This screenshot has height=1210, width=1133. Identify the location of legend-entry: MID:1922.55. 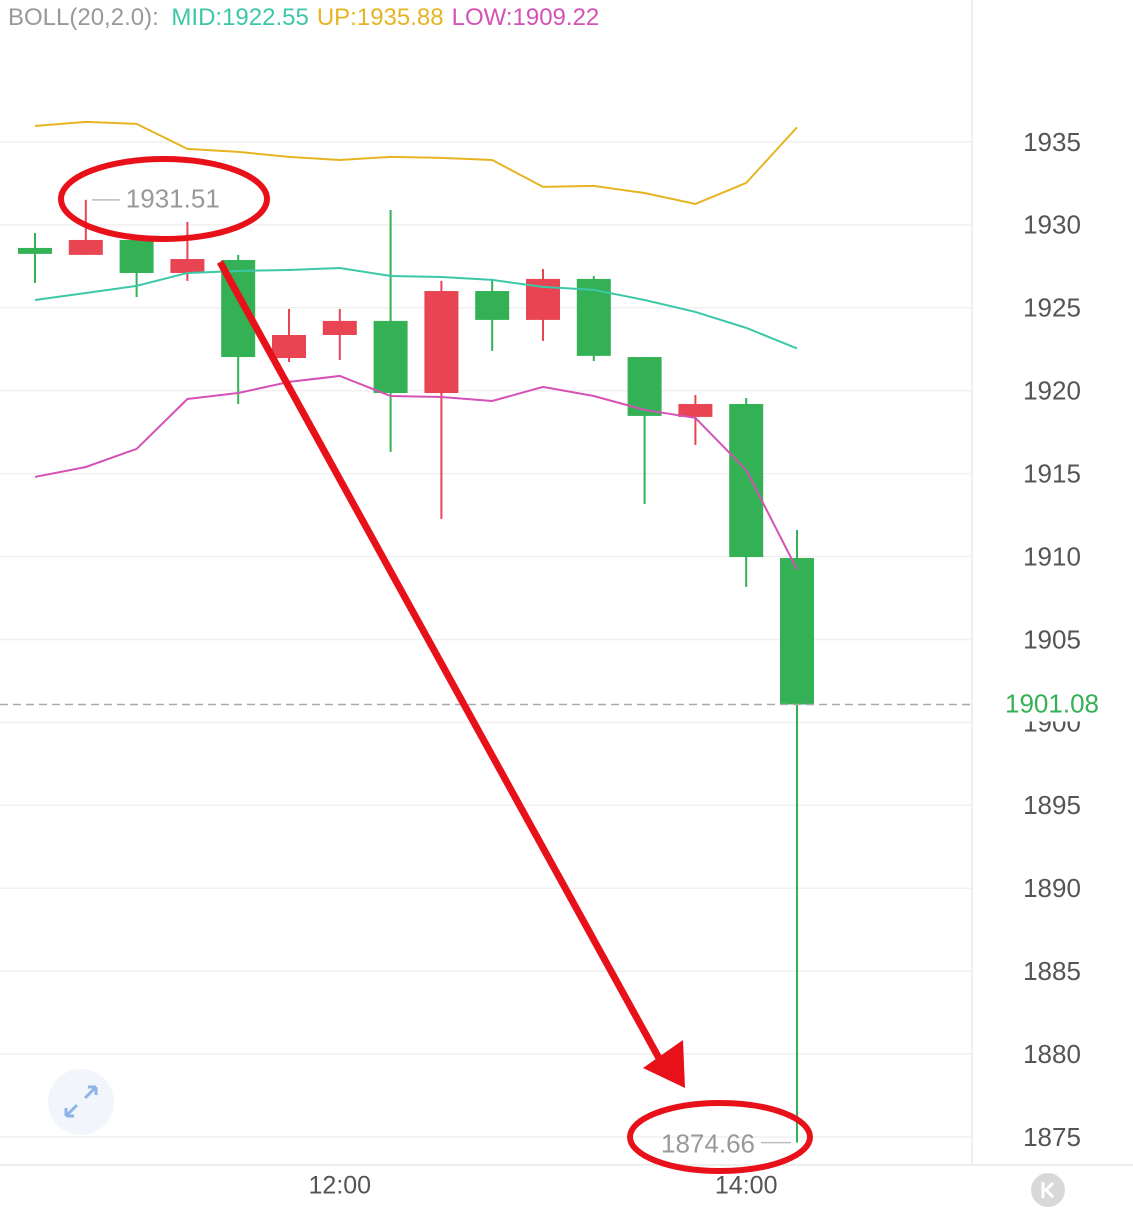
(240, 17).